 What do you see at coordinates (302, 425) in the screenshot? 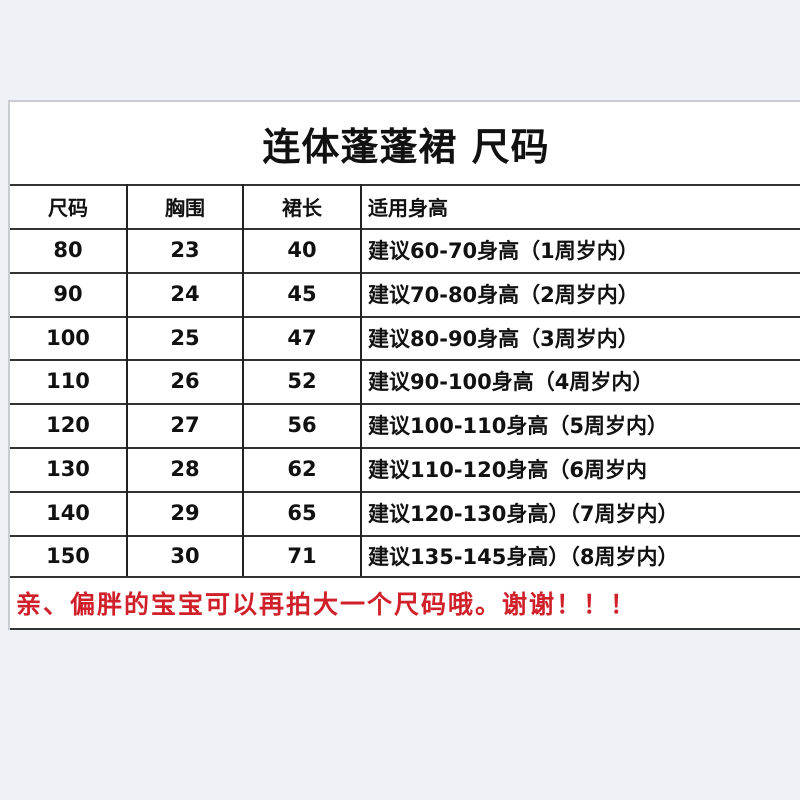
I see `table-cell: 56` at bounding box center [302, 425].